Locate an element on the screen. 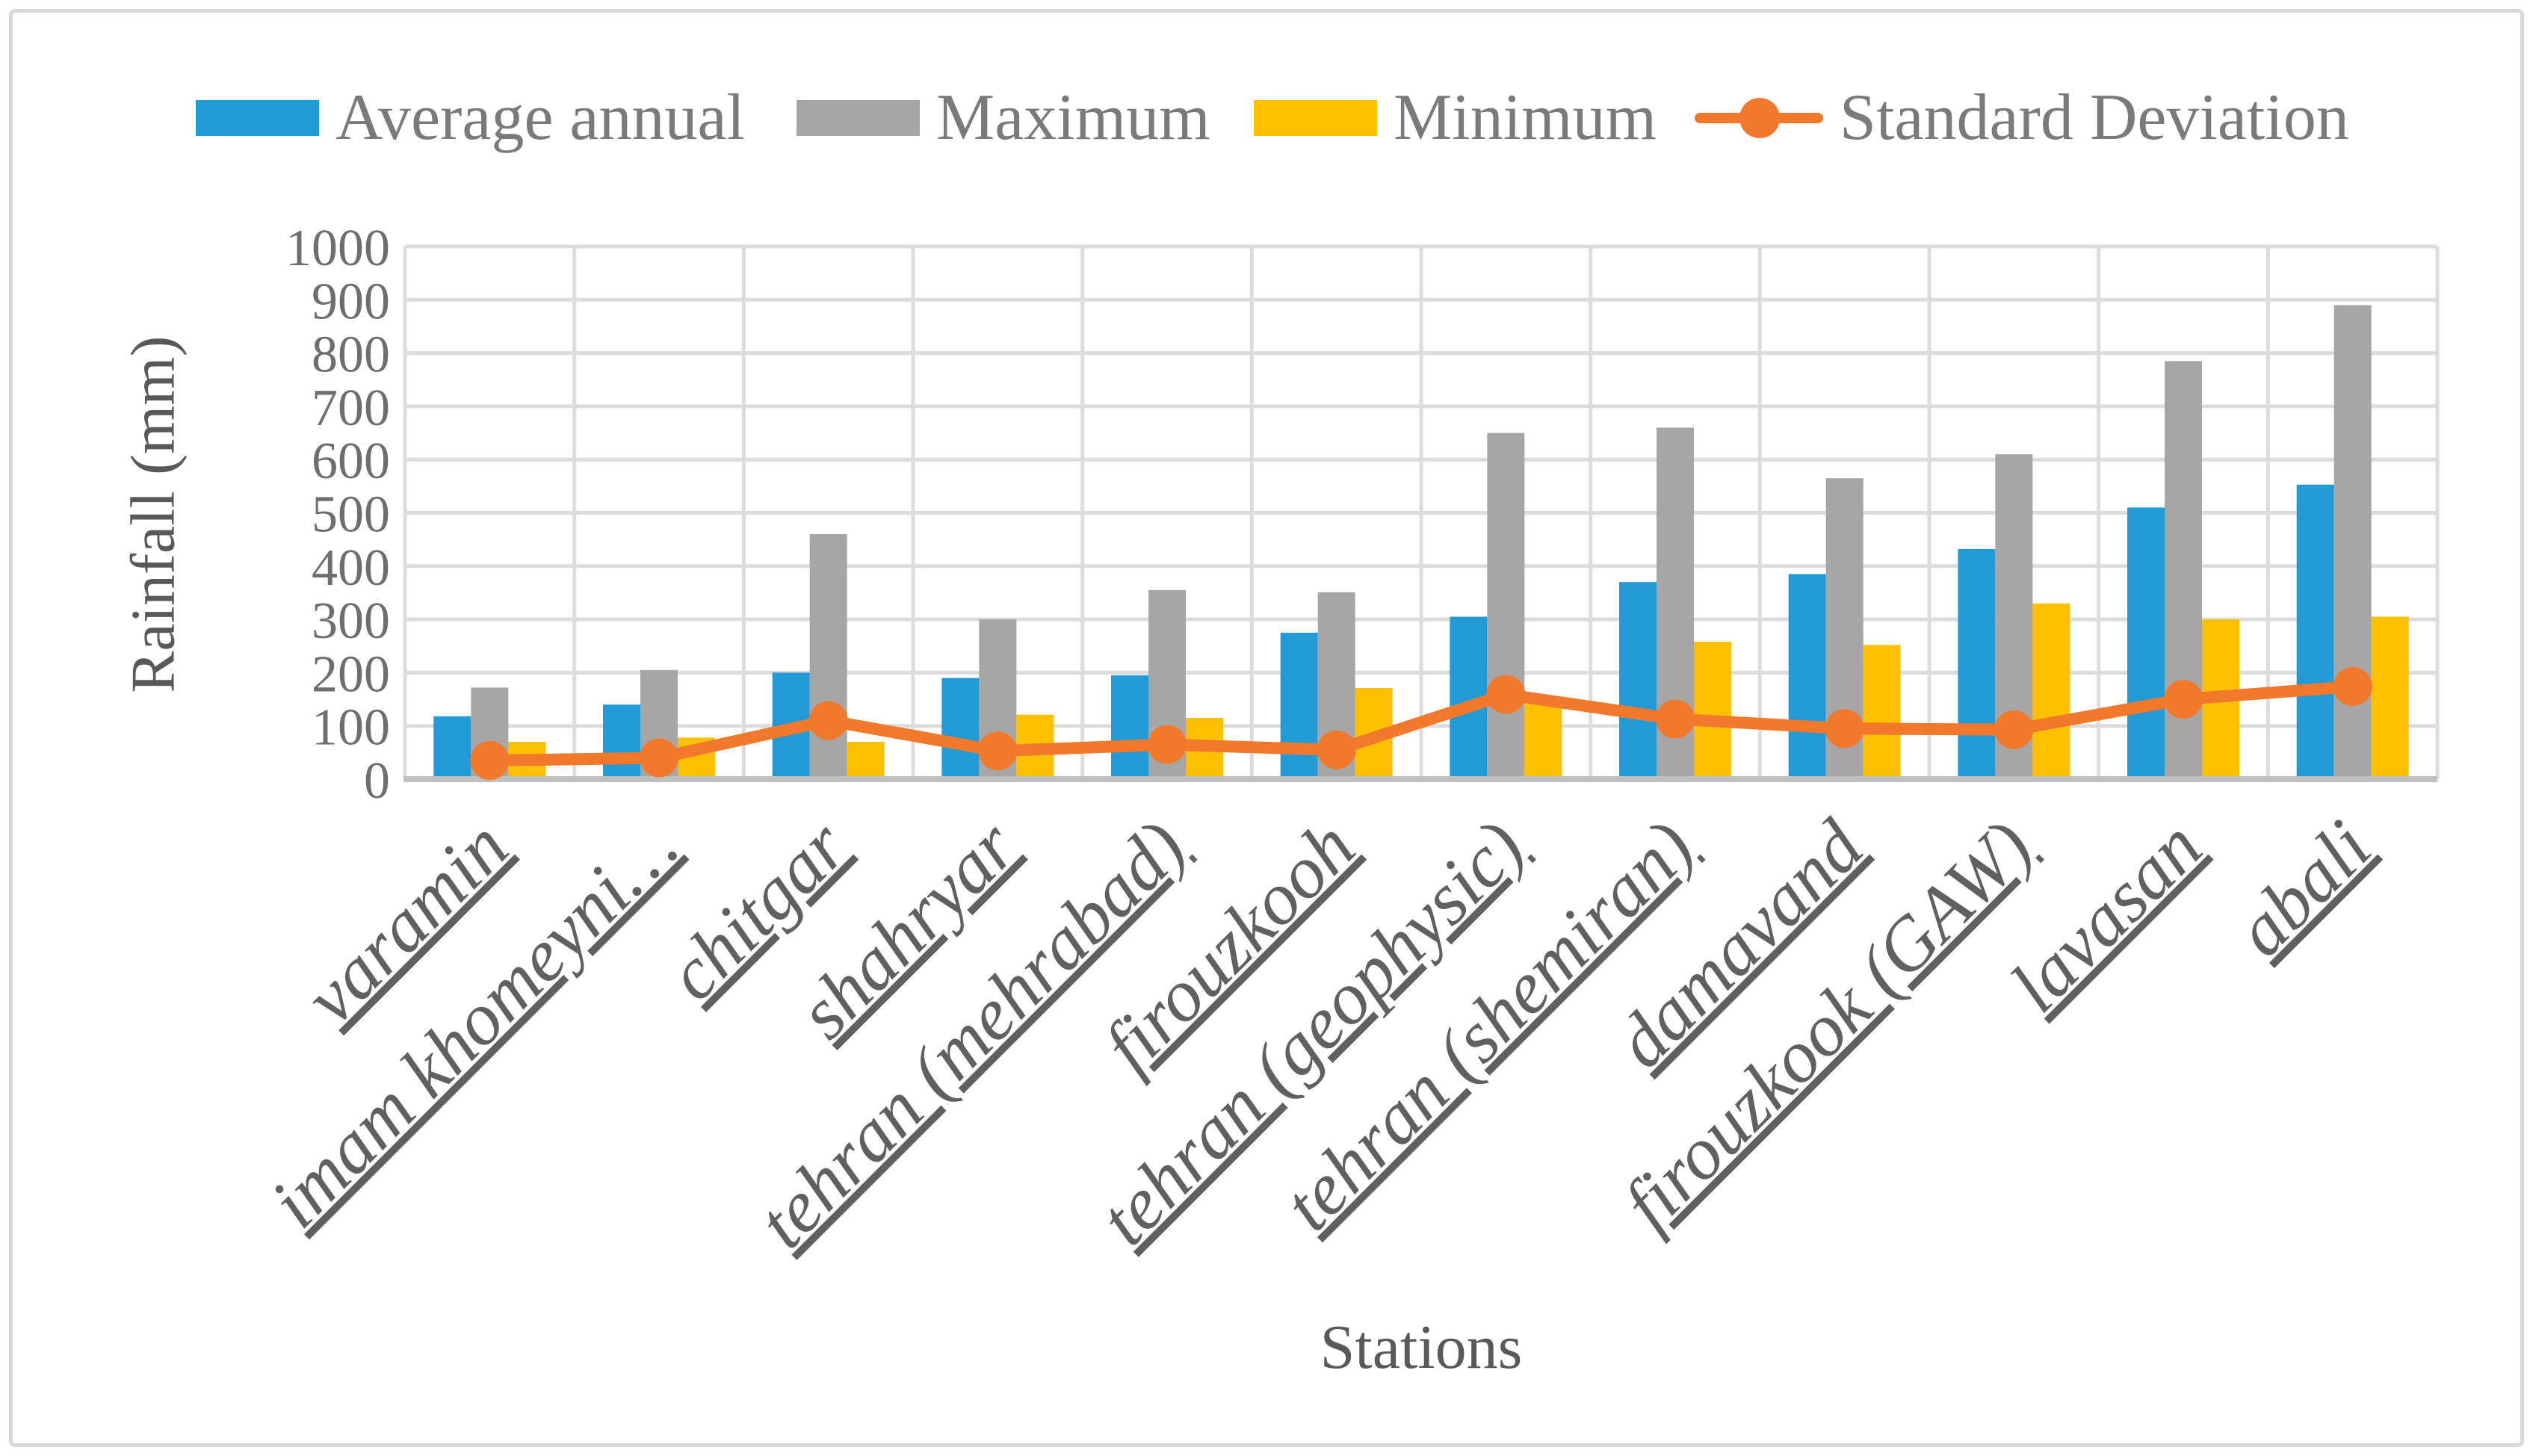 This screenshot has width=2533, height=1456. bar-average-annual-tehran-mehrabad- is located at coordinates (1129, 727).